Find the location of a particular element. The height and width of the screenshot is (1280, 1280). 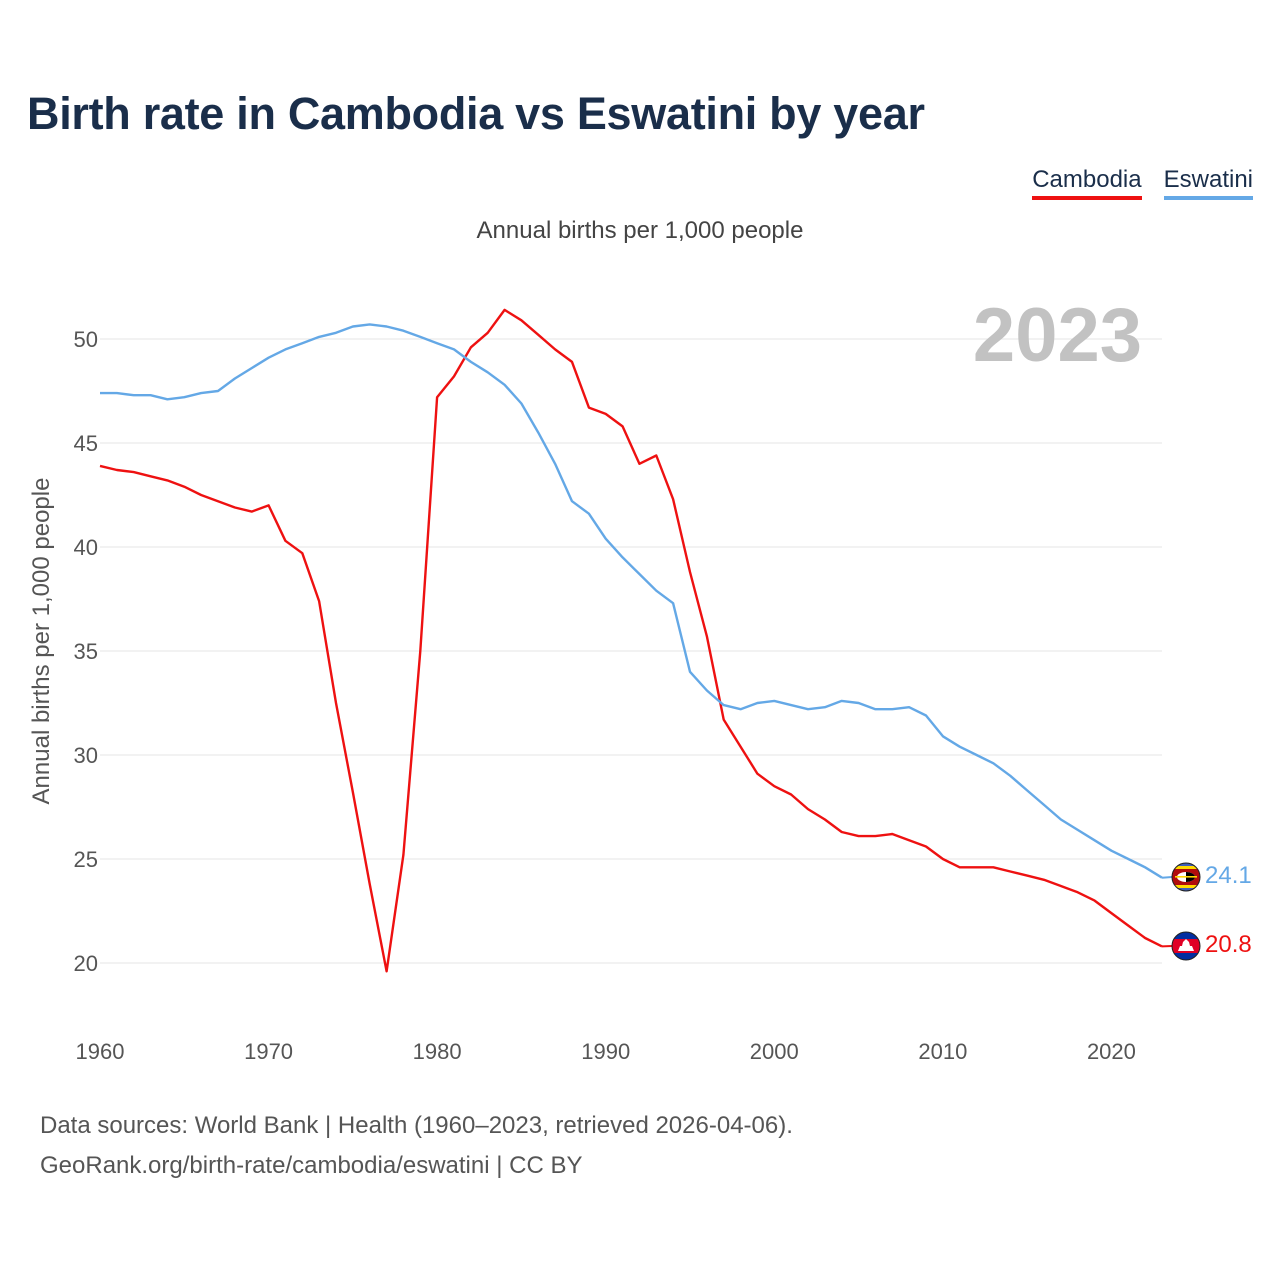

legend-item-cambodia: Cambodia is located at coordinates (1087, 183).